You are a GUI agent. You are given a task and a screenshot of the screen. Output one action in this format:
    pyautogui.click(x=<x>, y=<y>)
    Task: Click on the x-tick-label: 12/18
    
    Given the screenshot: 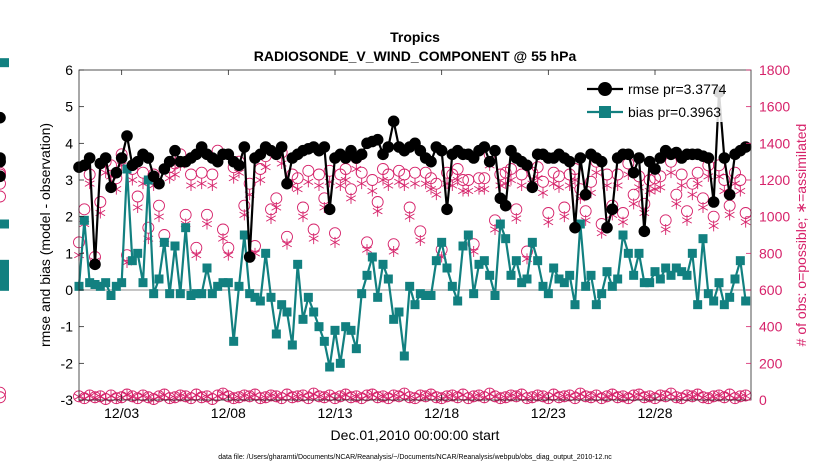 What is the action you would take?
    pyautogui.click(x=441, y=413)
    